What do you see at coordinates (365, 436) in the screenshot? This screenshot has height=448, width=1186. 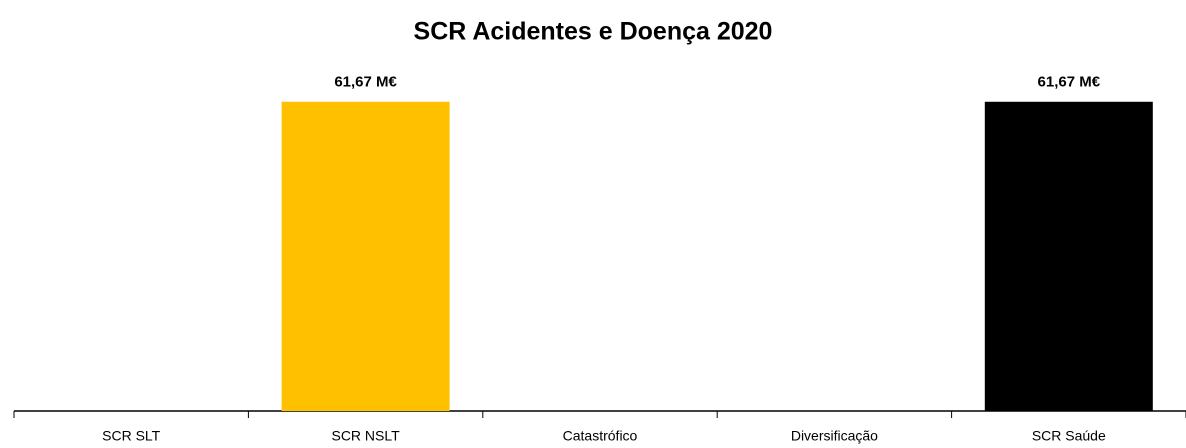 I see `x-tick-label: SCR NSLT` at bounding box center [365, 436].